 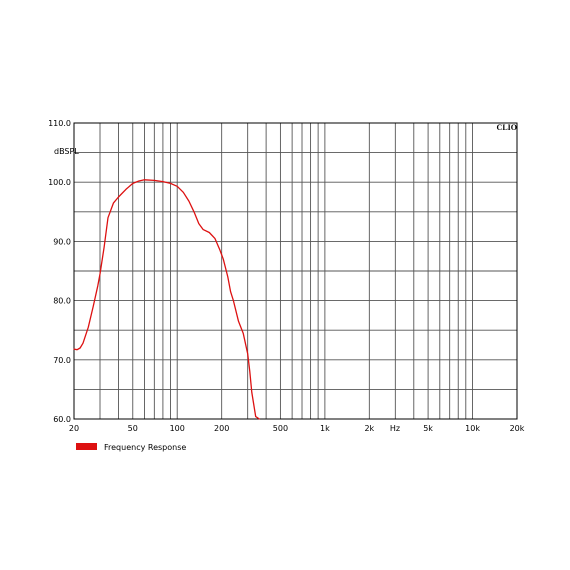 I want to click on series-layer, so click(x=167, y=299).